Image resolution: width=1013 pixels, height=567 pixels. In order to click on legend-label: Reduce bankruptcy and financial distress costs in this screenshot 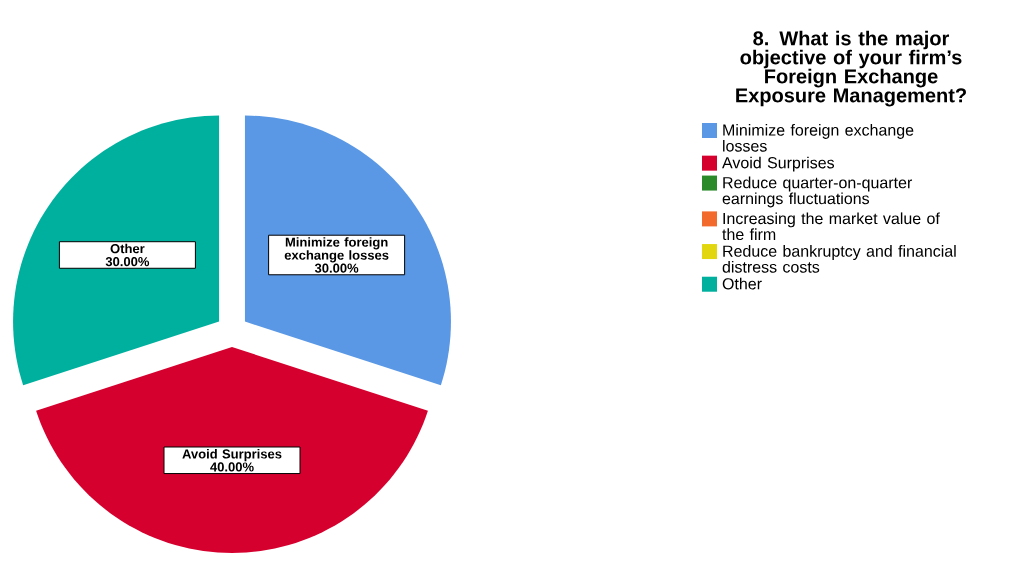, I will do `click(839, 259)`.